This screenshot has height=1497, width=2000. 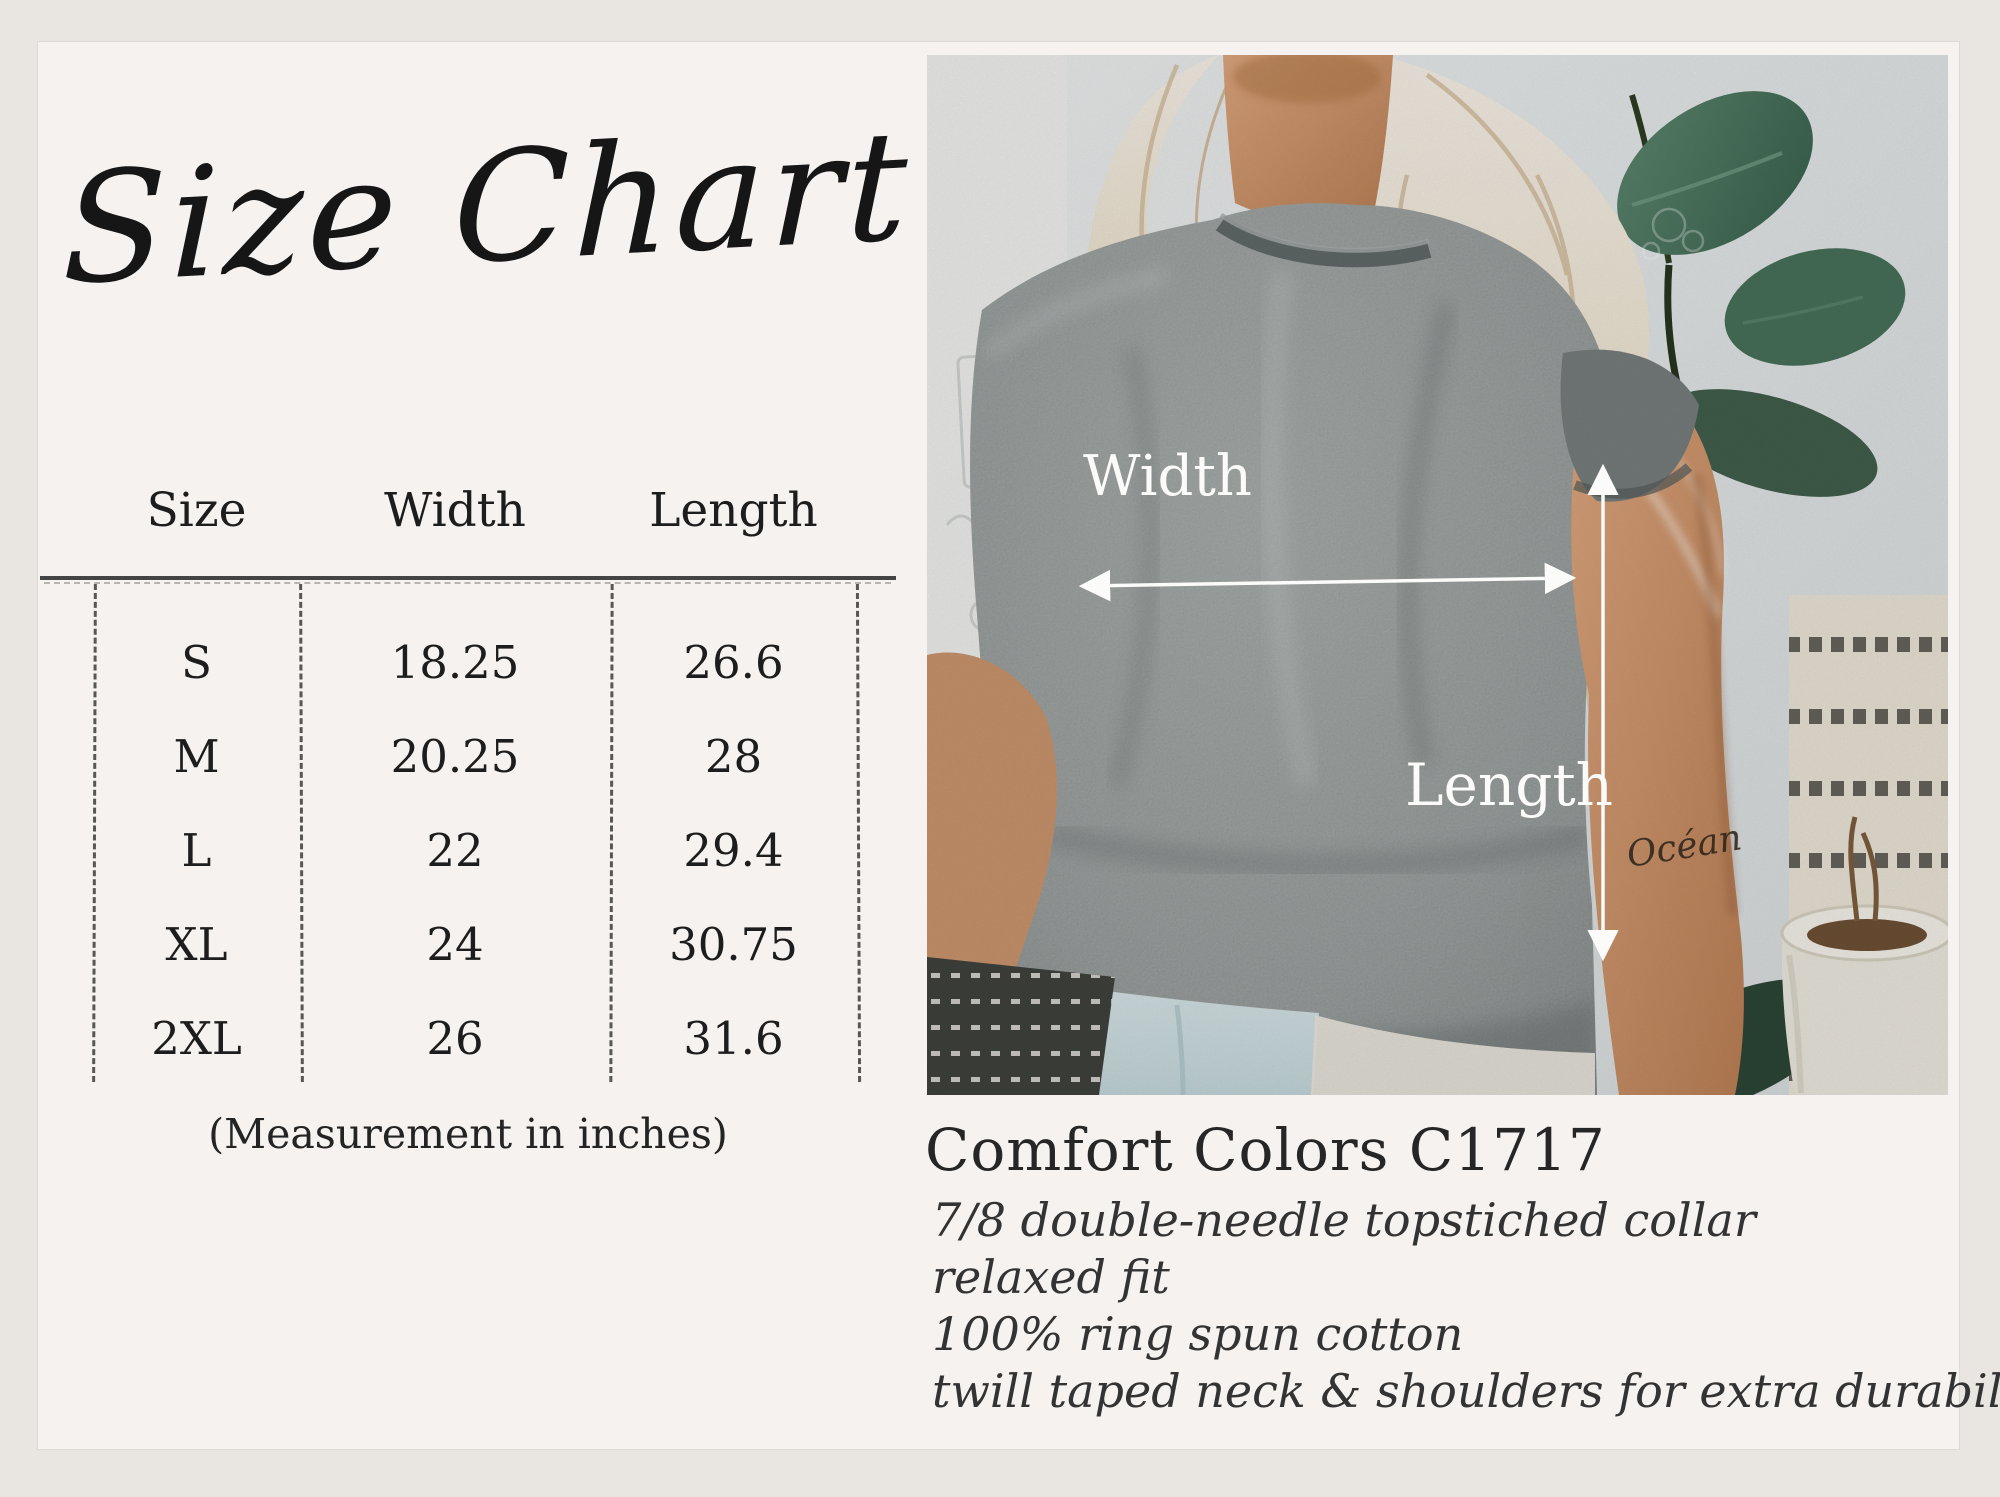 What do you see at coordinates (196, 756) in the screenshot?
I see `cell-size: M` at bounding box center [196, 756].